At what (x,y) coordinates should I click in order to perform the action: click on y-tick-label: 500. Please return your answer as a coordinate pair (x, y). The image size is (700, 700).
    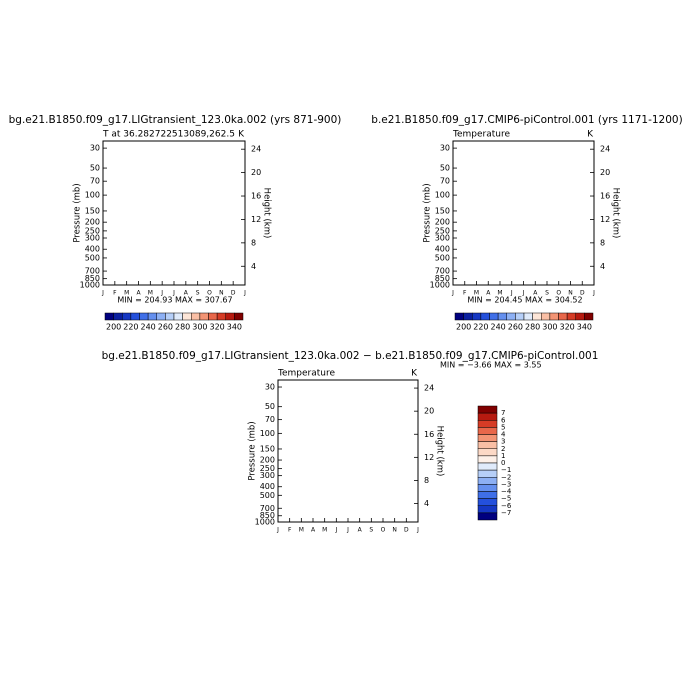
    Looking at the image, I should click on (442, 257).